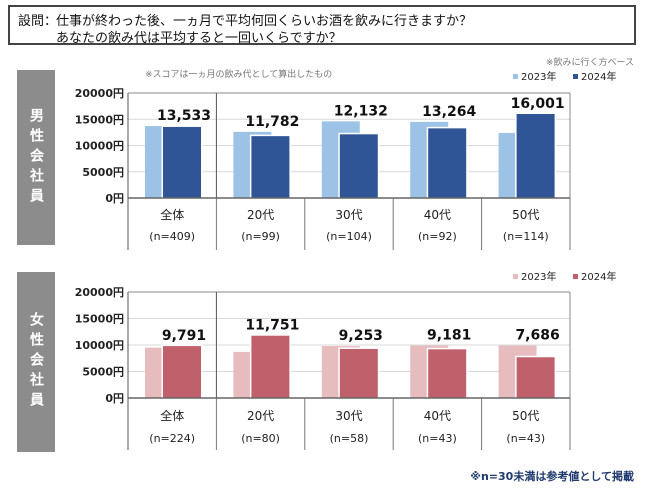 The image size is (646, 489). What do you see at coordinates (538, 104) in the screenshot?
I see `data-label: 16,001` at bounding box center [538, 104].